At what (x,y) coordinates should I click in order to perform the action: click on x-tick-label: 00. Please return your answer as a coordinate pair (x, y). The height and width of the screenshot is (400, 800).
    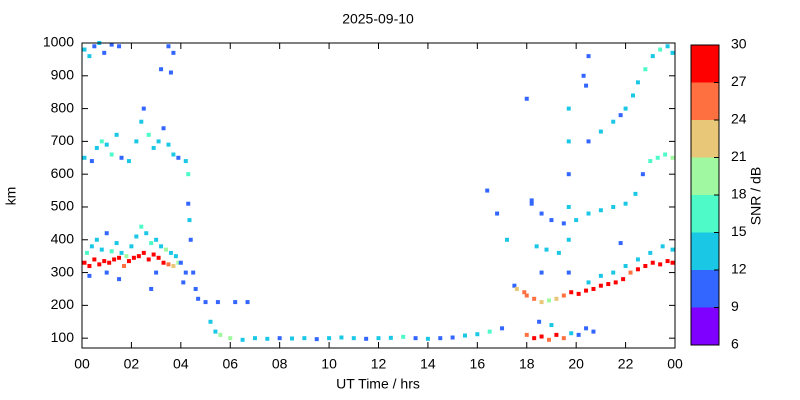
    Looking at the image, I should click on (675, 364).